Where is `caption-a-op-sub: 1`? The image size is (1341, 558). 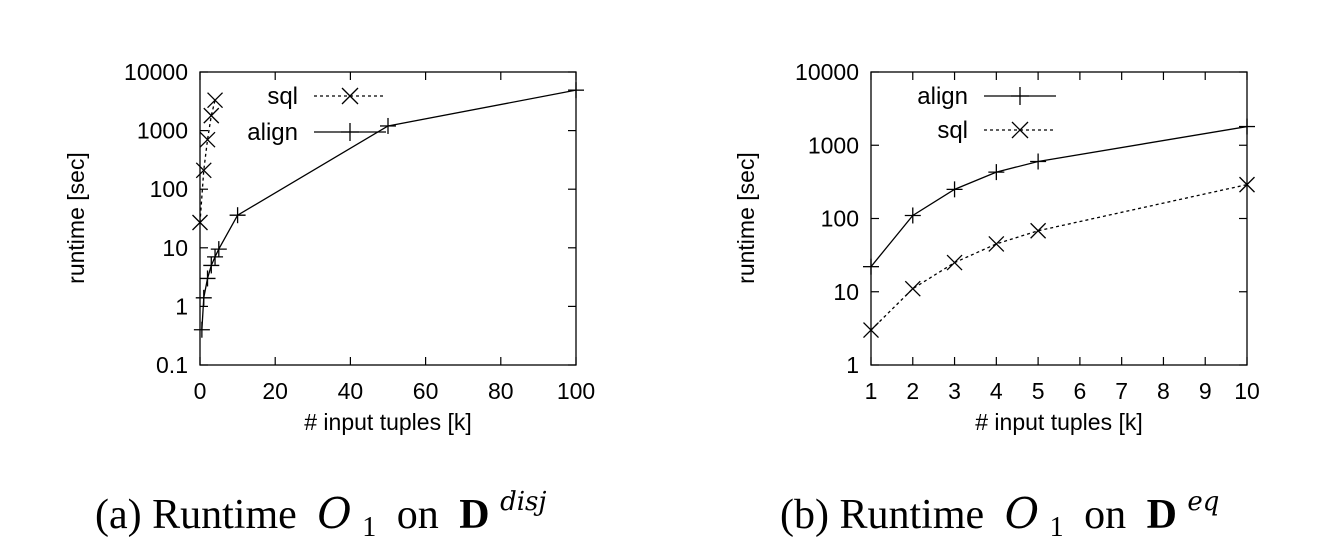 caption-a-op-sub: 1 is located at coordinates (369, 527).